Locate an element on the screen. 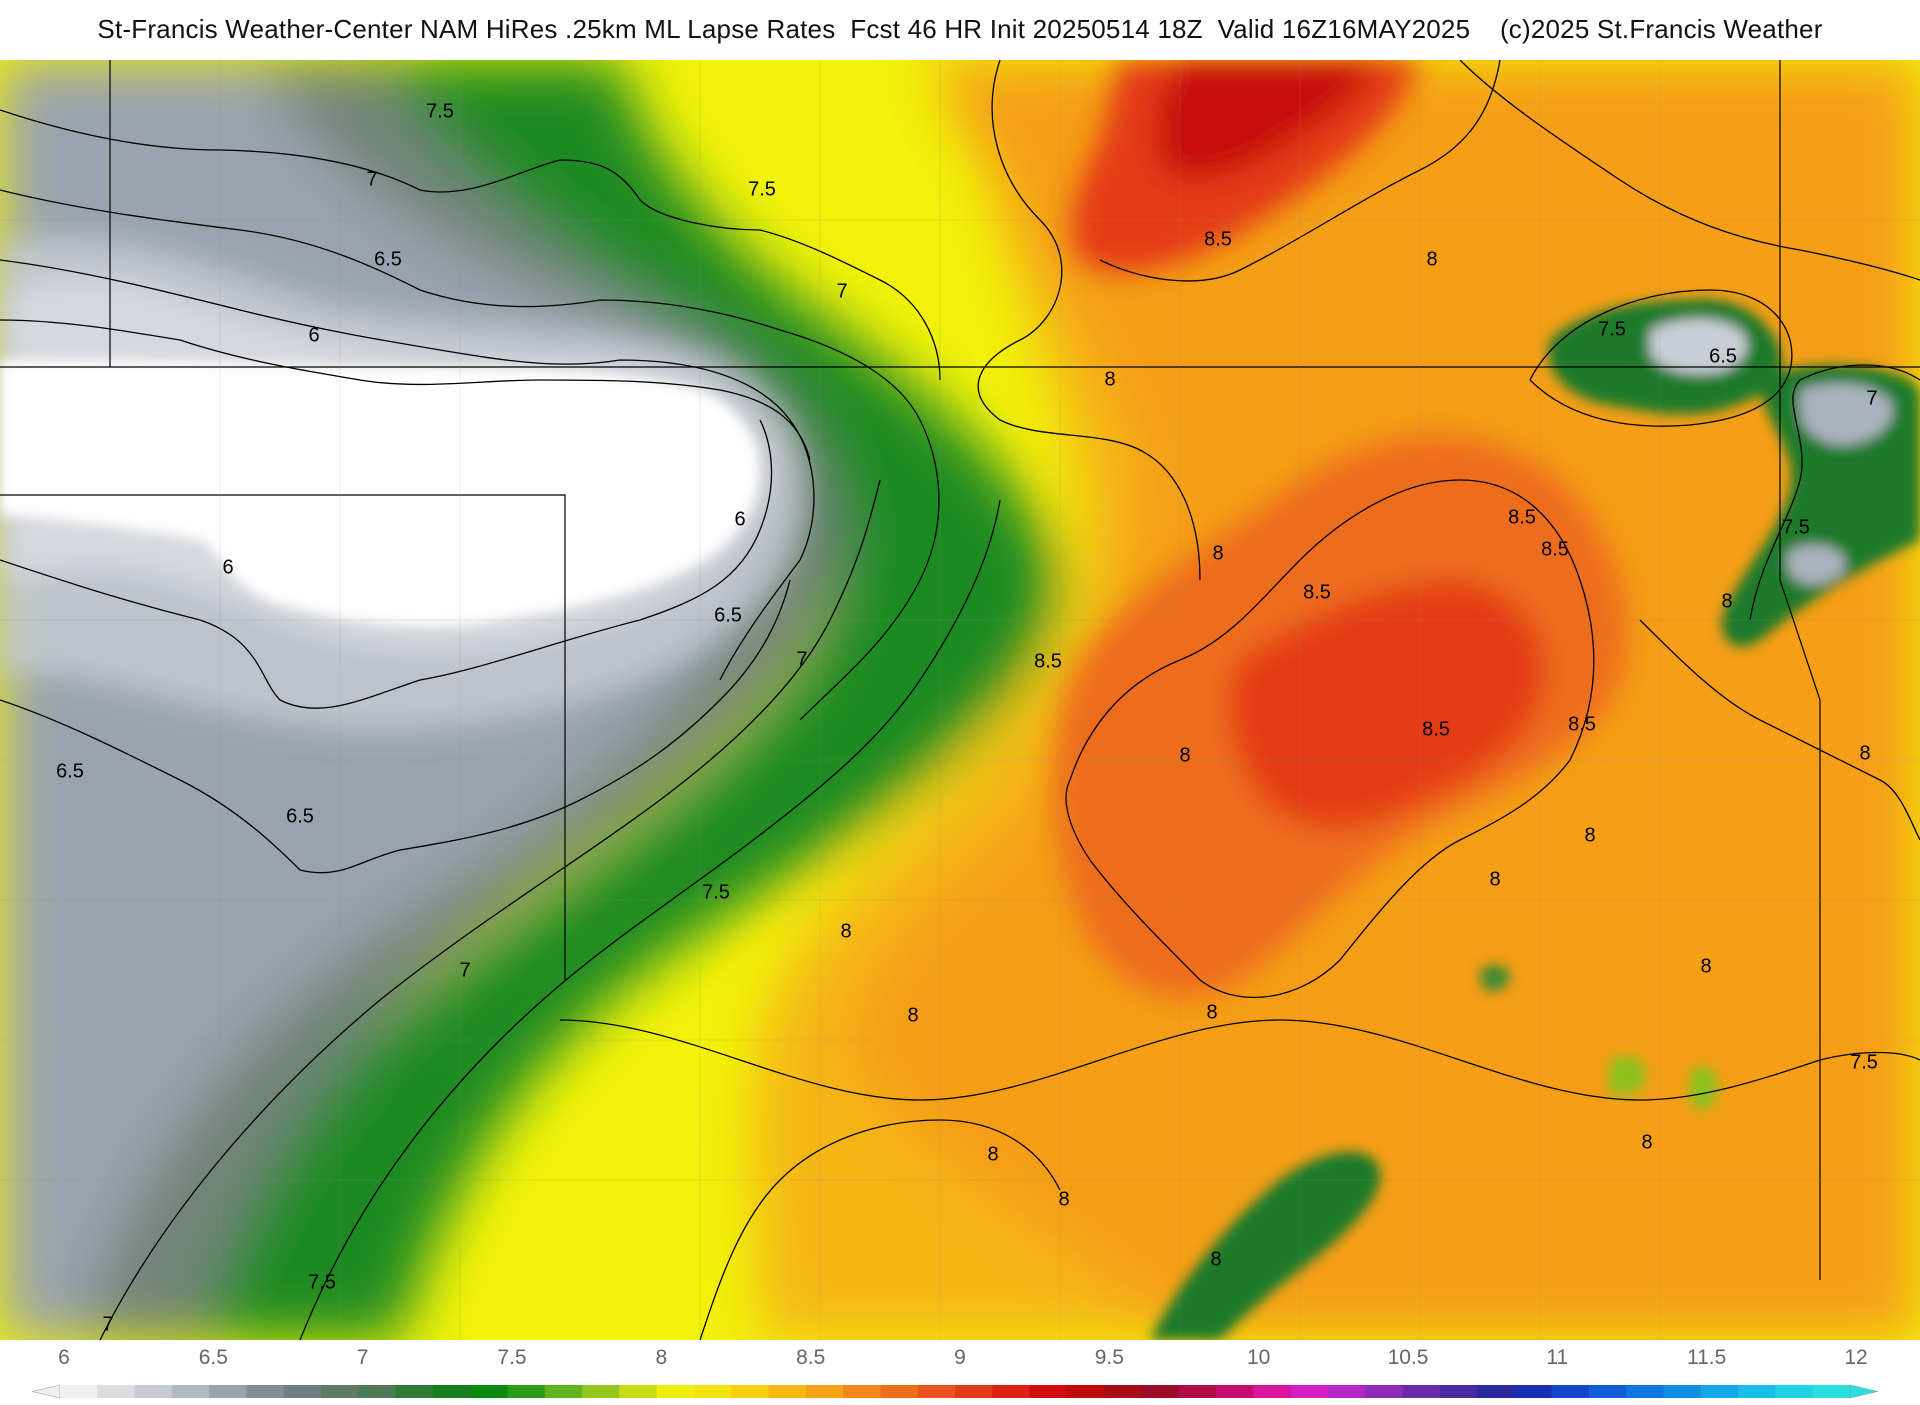 This screenshot has height=1405, width=1920. contour-8-central is located at coordinates (1089, 320).